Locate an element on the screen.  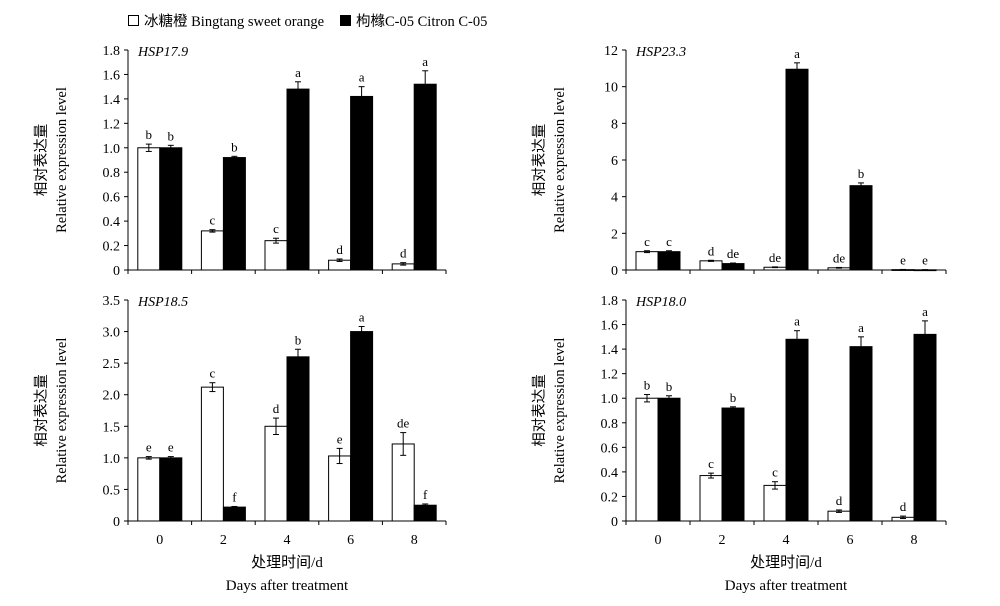
y-tick-label: 10 is located at coordinates (611, 88).